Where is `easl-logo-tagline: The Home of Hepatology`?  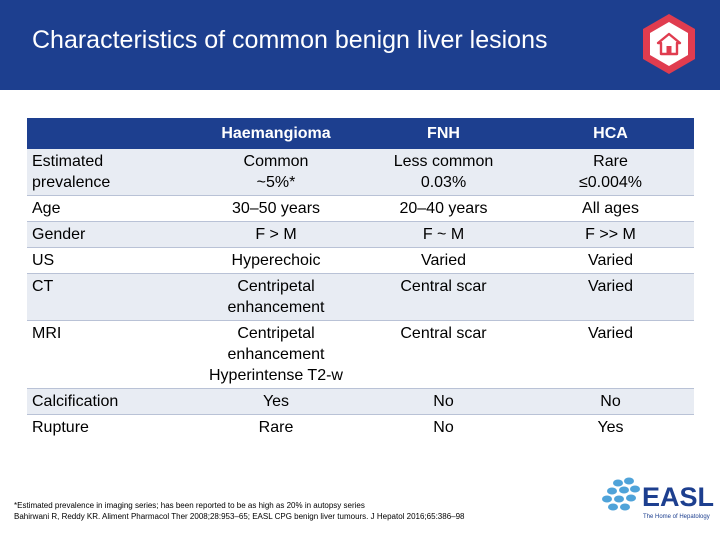
easl-logo-tagline: The Home of Hepatology is located at coordinates (676, 517).